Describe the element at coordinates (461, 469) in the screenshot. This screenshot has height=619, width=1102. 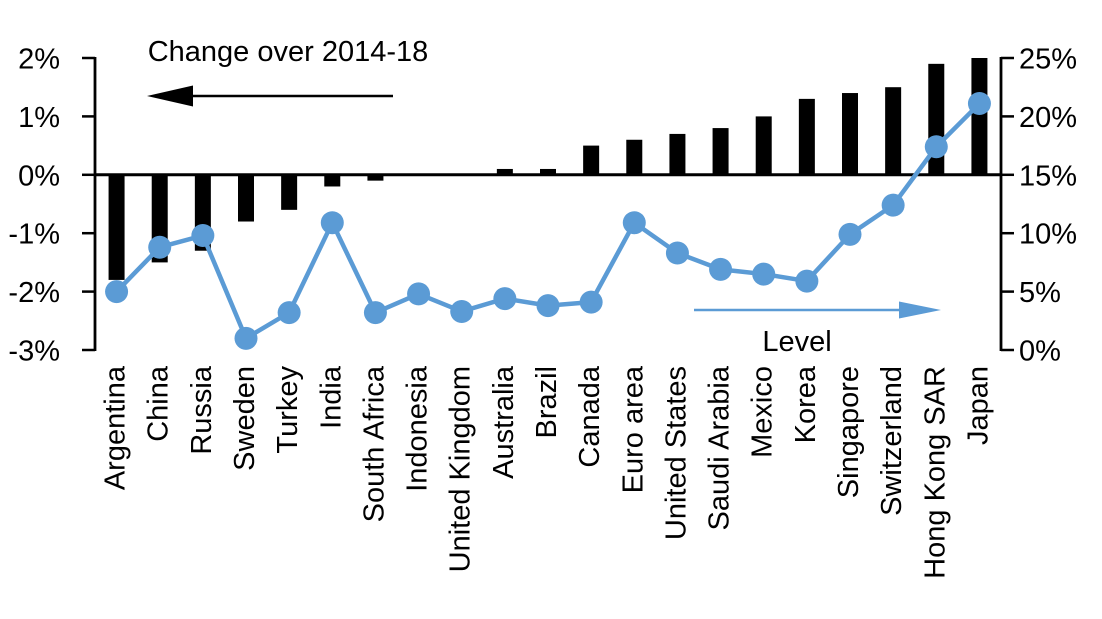
I see `category-label: United Kingdom` at that location.